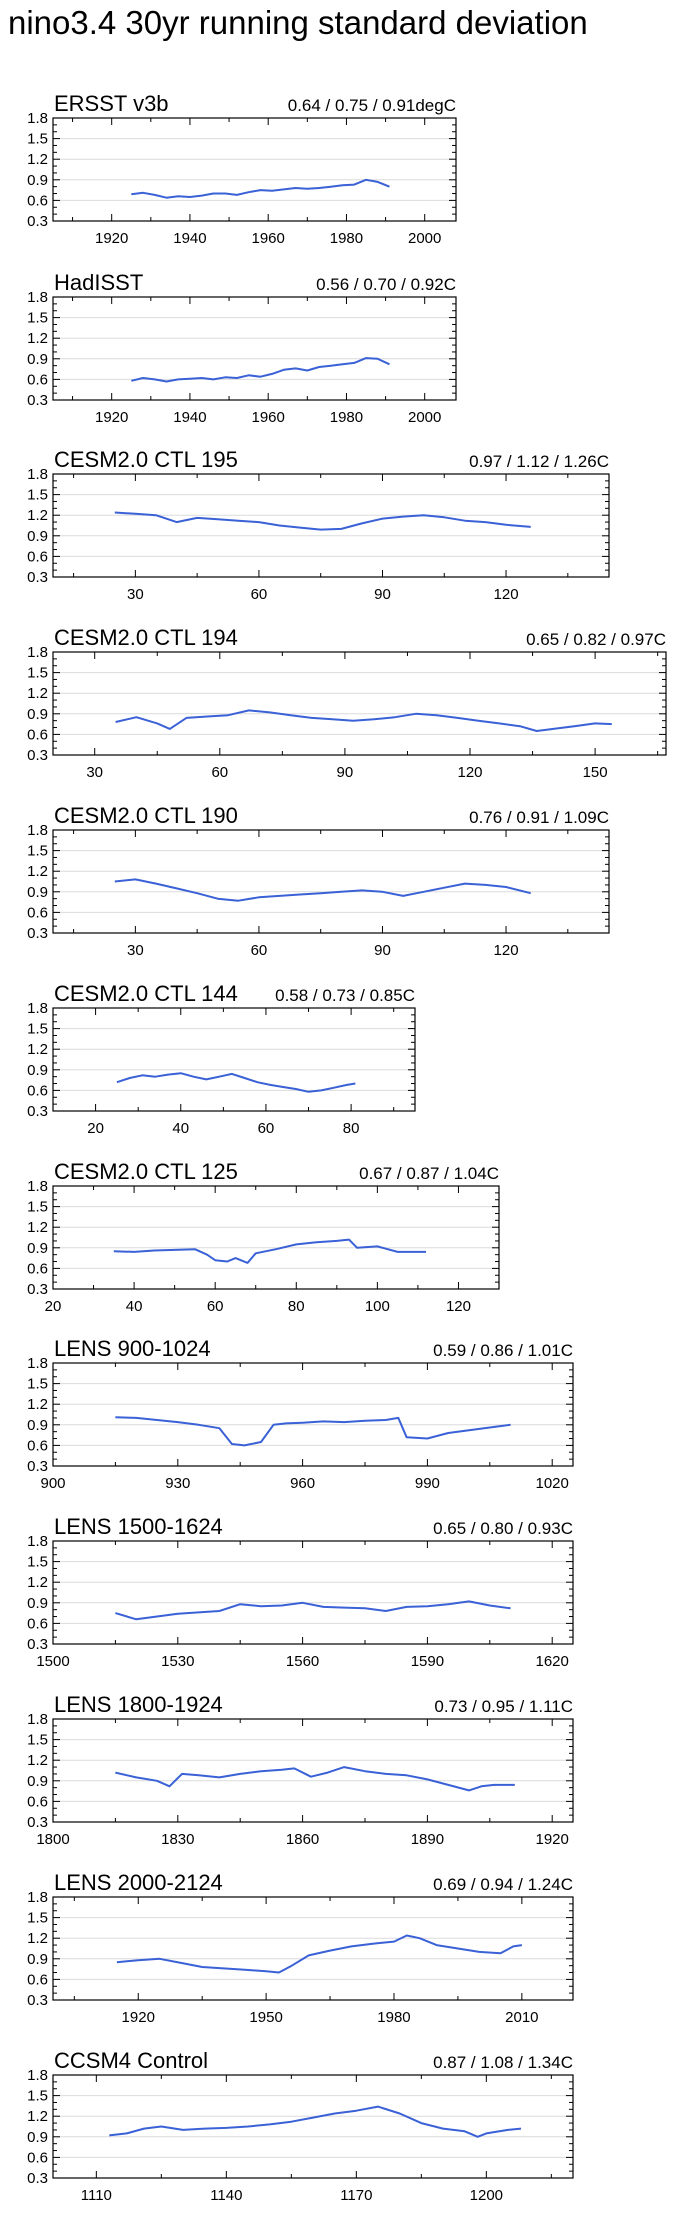 The height and width of the screenshot is (2221, 687). Describe the element at coordinates (302, 1661) in the screenshot. I see `x-tick-label: 1560` at that location.